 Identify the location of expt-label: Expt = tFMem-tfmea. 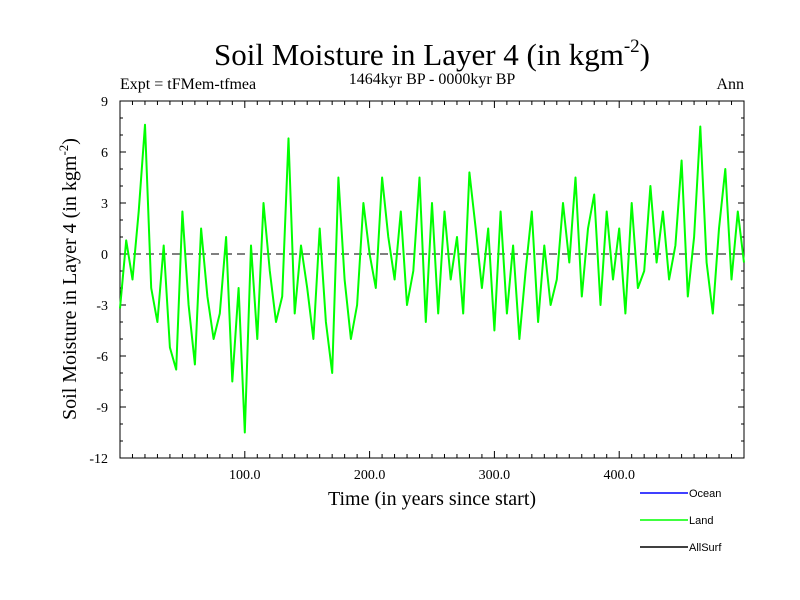
(188, 84).